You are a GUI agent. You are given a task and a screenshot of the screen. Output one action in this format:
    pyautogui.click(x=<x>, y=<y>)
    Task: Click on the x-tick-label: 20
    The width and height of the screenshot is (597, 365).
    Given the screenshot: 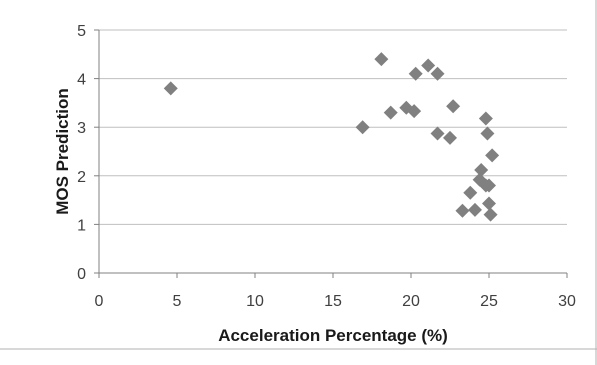 What is the action you would take?
    pyautogui.click(x=411, y=301)
    